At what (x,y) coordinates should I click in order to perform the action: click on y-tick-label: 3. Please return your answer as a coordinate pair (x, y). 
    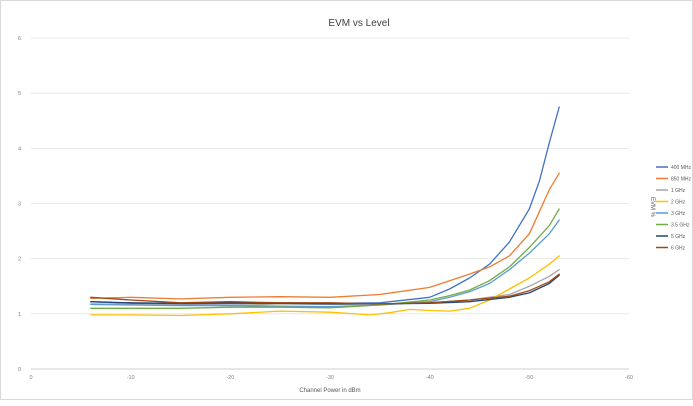
    Looking at the image, I should click on (19, 205).